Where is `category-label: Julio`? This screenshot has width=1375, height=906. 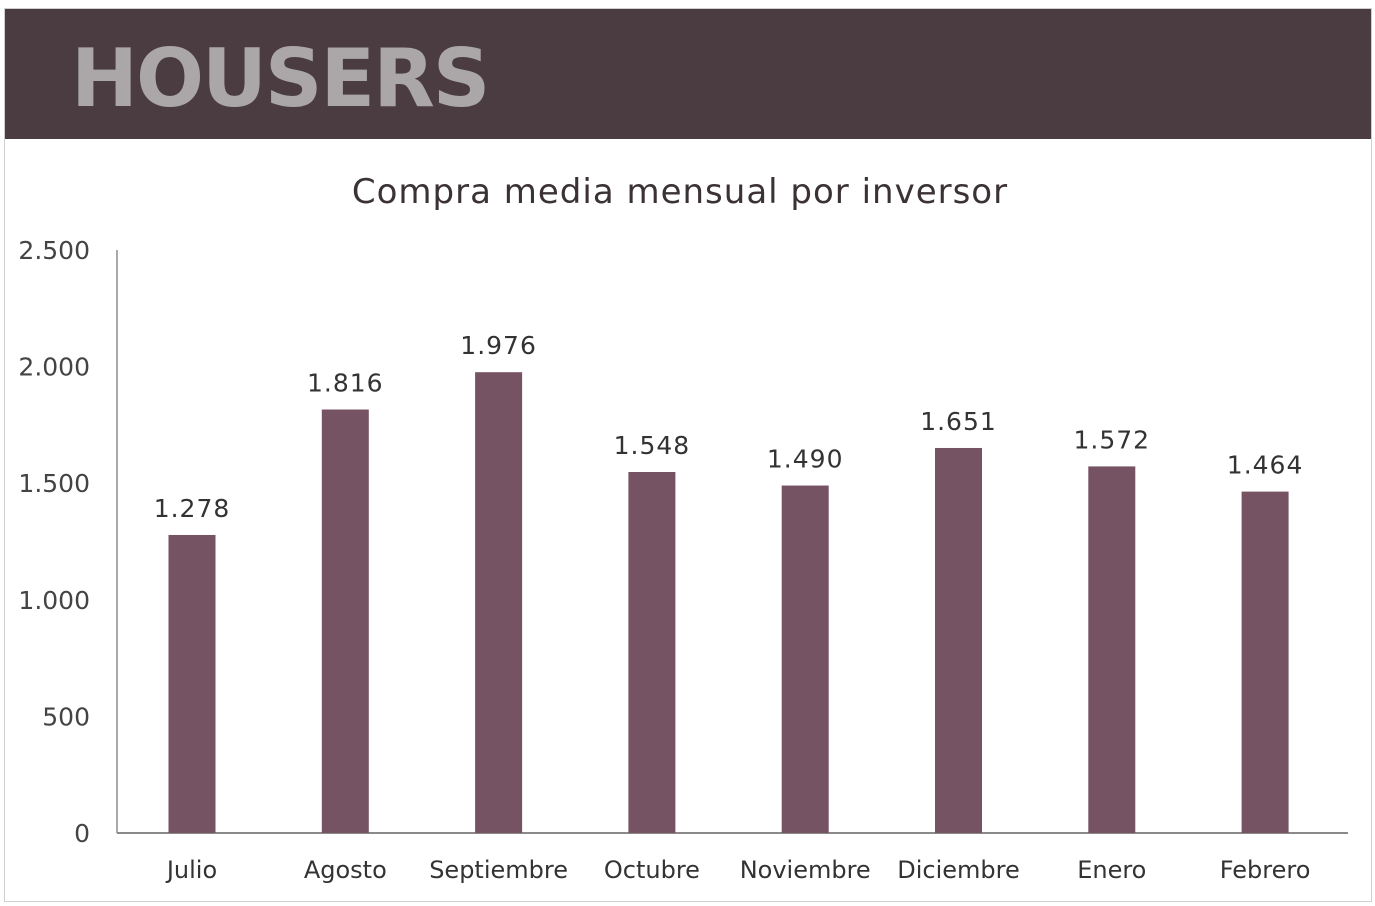 category-label: Julio is located at coordinates (191, 870).